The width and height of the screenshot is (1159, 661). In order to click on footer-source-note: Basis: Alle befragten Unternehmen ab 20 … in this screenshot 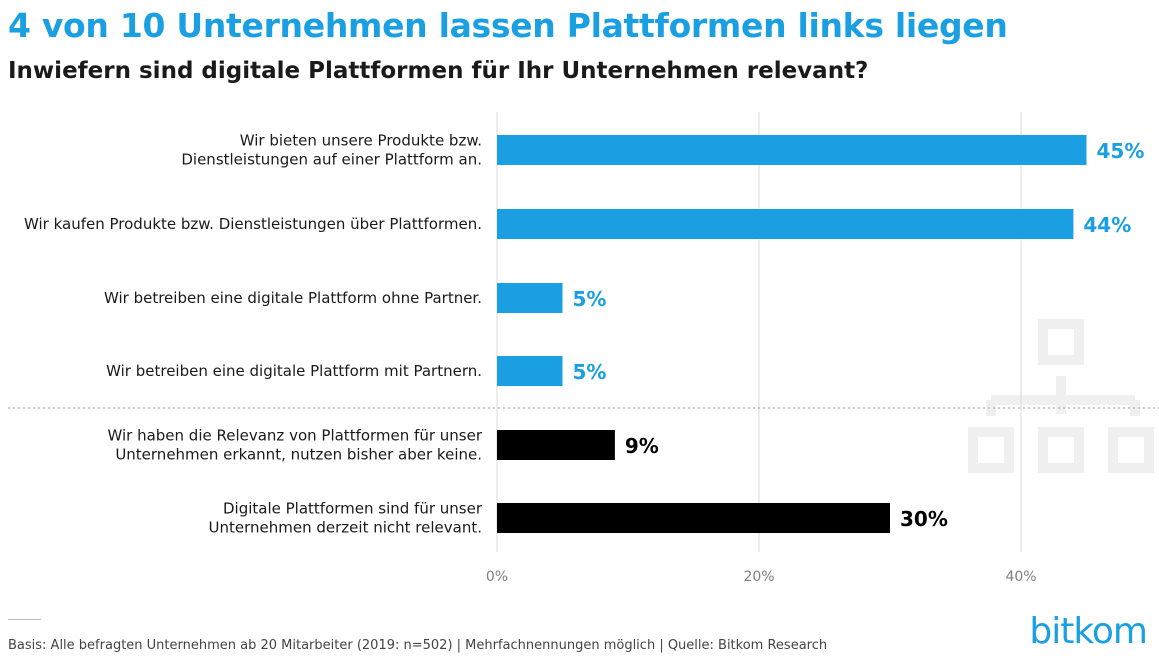, I will do `click(418, 645)`.